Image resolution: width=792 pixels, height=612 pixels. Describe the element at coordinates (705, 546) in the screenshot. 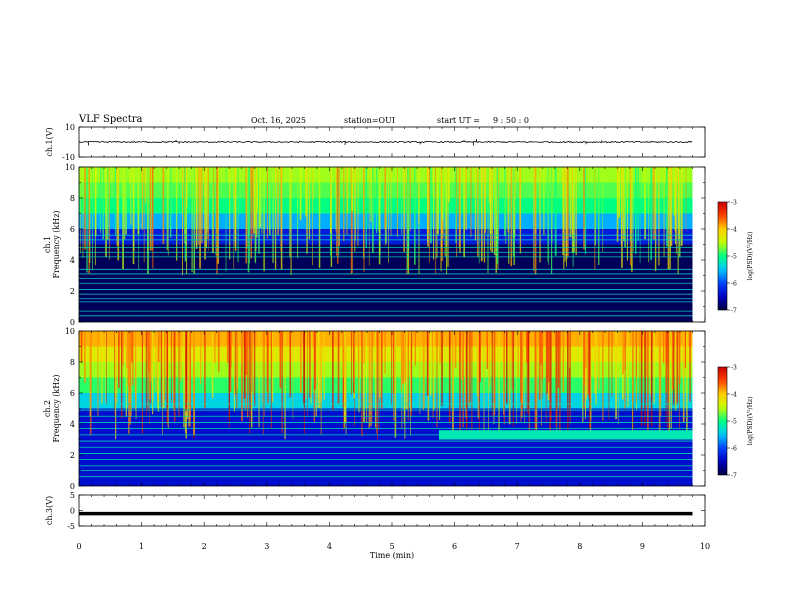

I see `x-tick-label: 10` at that location.